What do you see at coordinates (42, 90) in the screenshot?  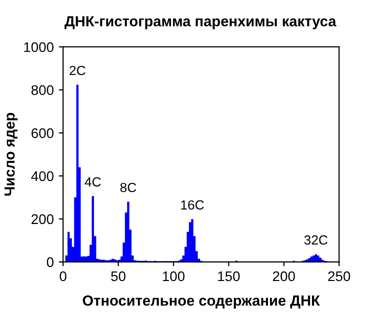 I see `y-tick-label: 800` at bounding box center [42, 90].